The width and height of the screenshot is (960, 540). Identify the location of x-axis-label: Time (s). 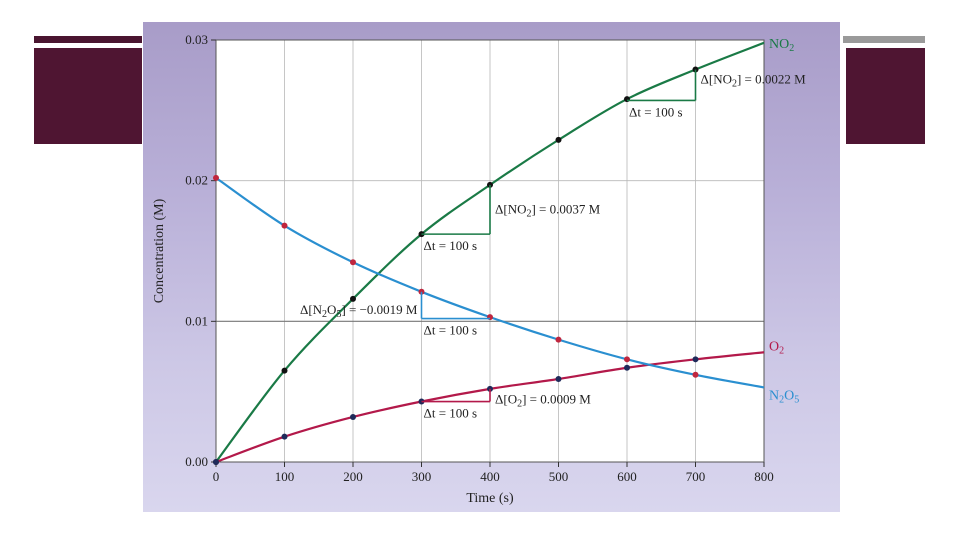
(490, 498).